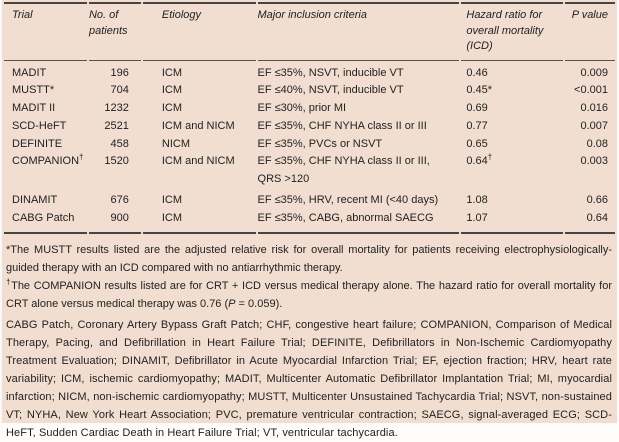 This screenshot has height=442, width=619. Describe the element at coordinates (37, 143) in the screenshot. I see `cell-trial: DEFINITE` at that location.